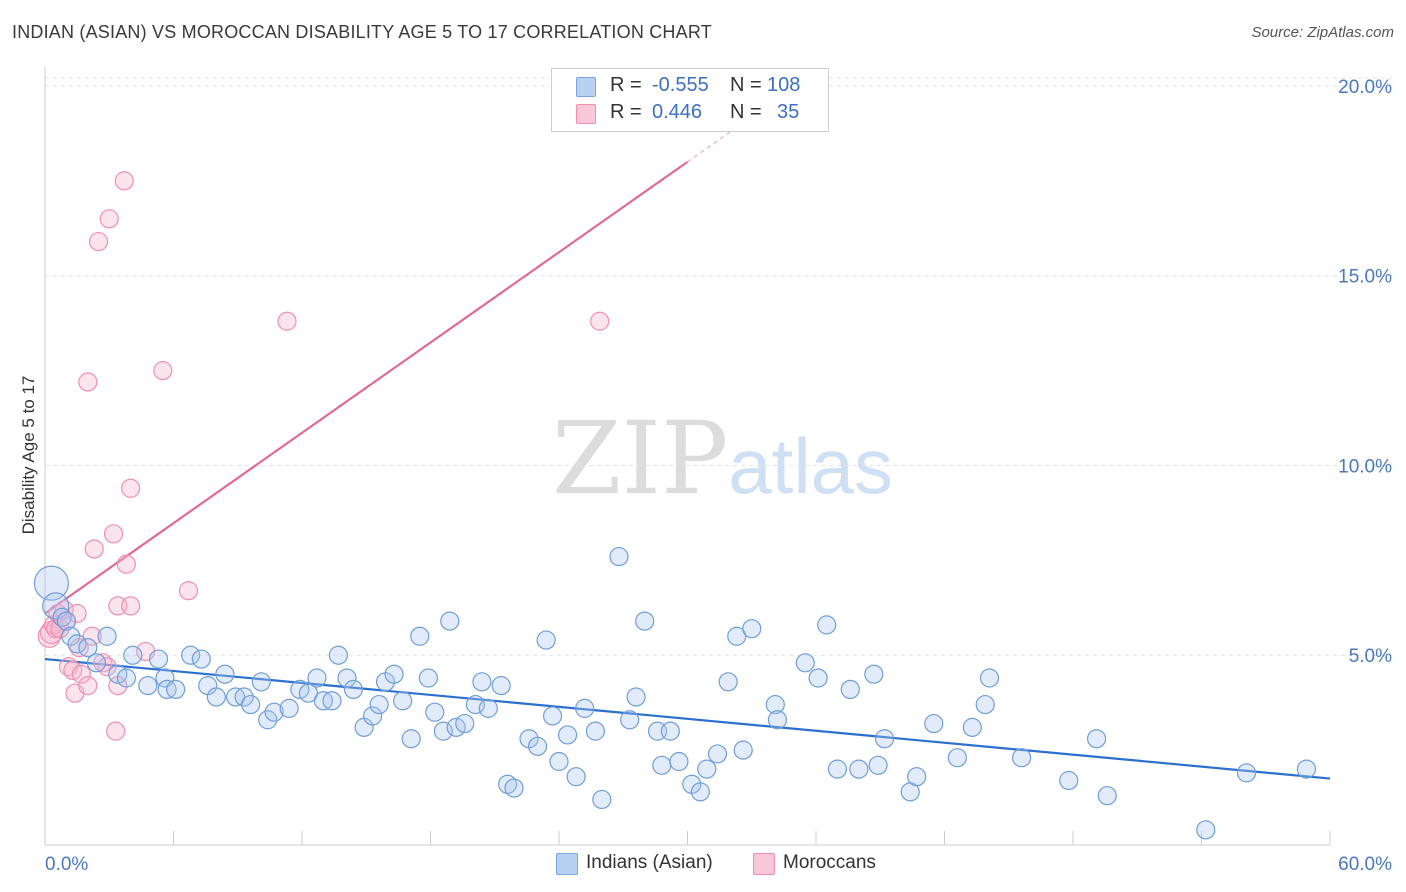 The height and width of the screenshot is (892, 1406). I want to click on watermark: ZIPatlas, so click(722, 458).